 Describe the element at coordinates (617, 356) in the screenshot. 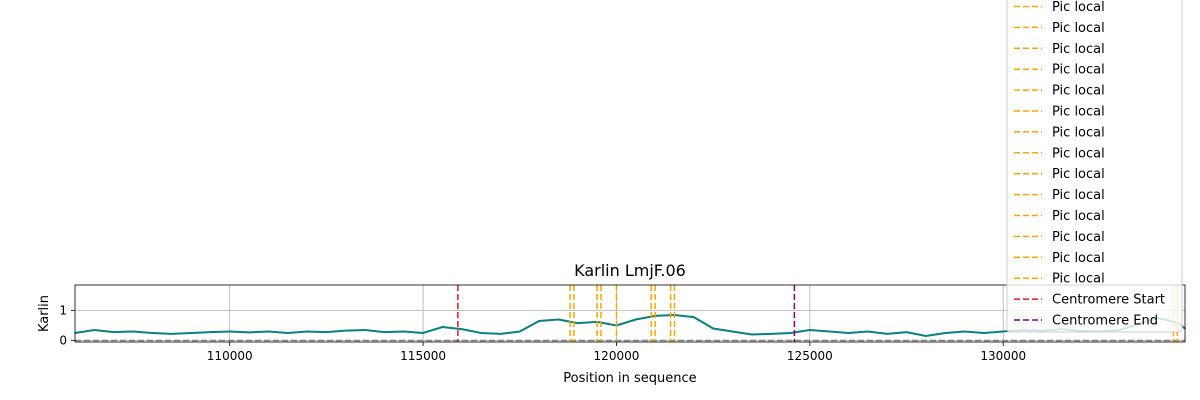

I see `x-tick-label: 120000` at that location.